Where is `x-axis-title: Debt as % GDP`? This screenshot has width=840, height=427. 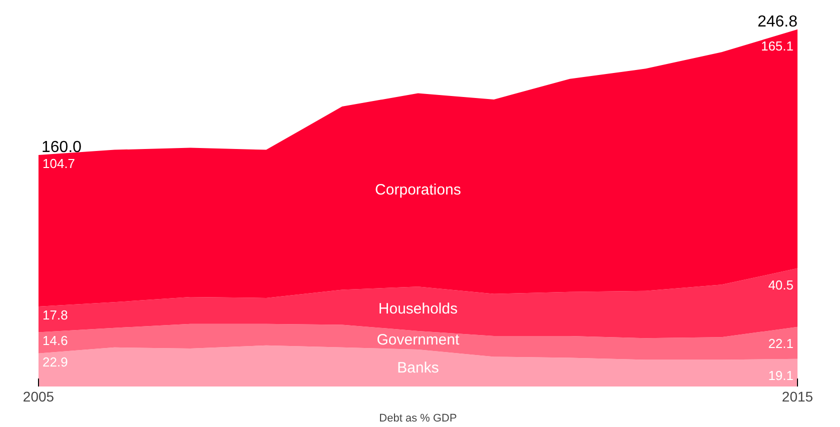 x-axis-title: Debt as % GDP is located at coordinates (418, 418).